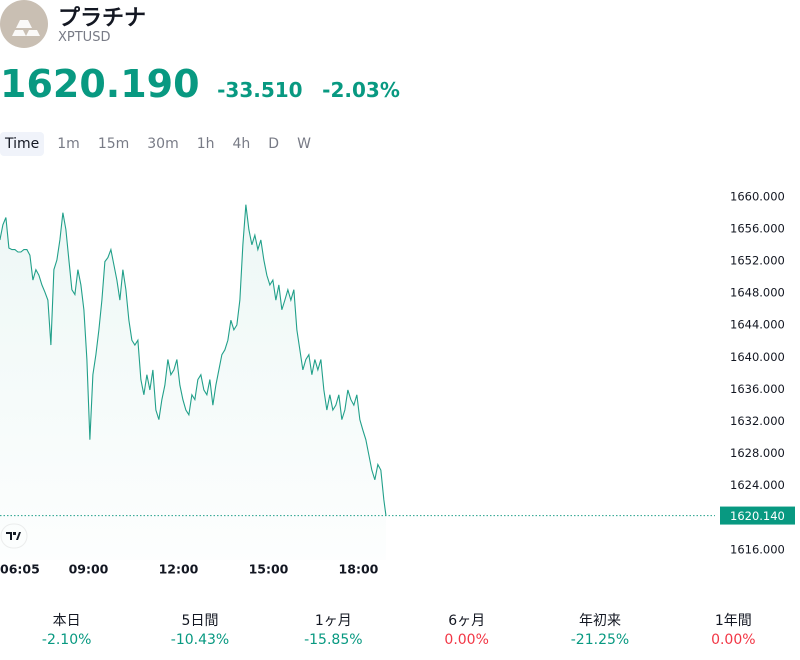 This screenshot has height=660, width=800. I want to click on performance-item: 6ヶ月 0.00%, so click(466, 629).